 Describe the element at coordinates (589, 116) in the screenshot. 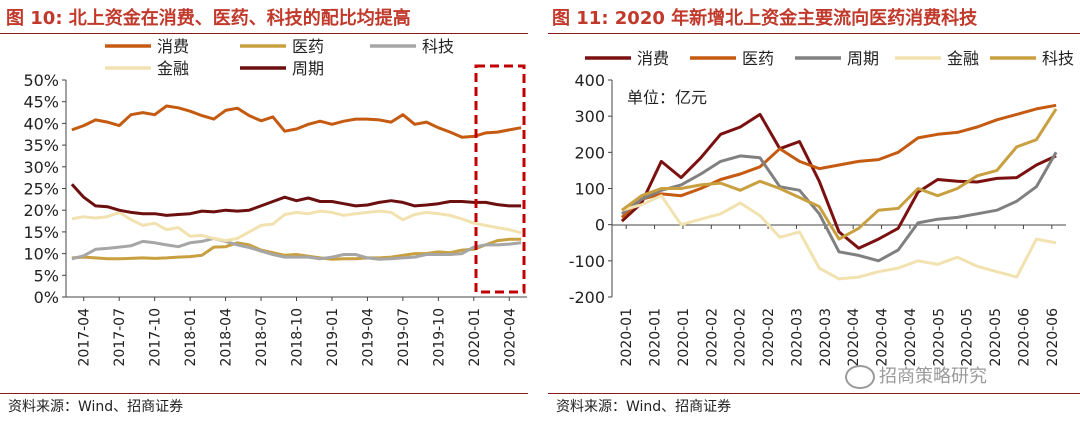

I see `y-tick-label-1: 300` at that location.